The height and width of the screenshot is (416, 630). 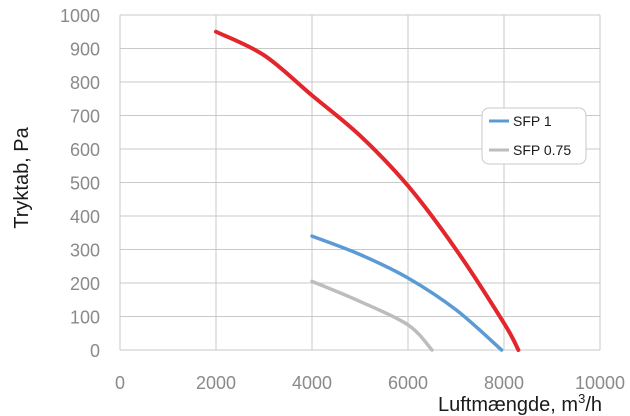 What do you see at coordinates (85, 184) in the screenshot?
I see `y-tick-label: 500` at bounding box center [85, 184].